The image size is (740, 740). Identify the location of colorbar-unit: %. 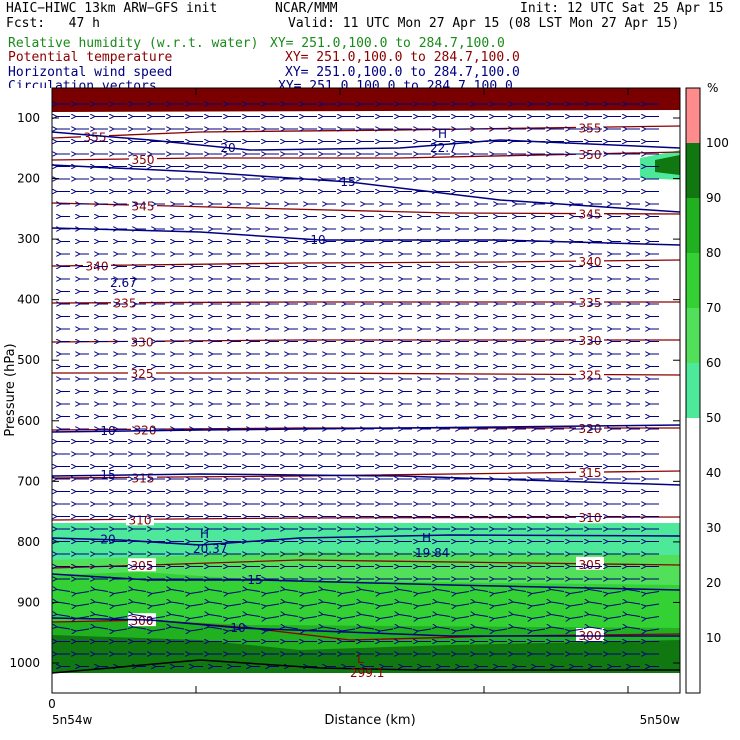
(712, 88).